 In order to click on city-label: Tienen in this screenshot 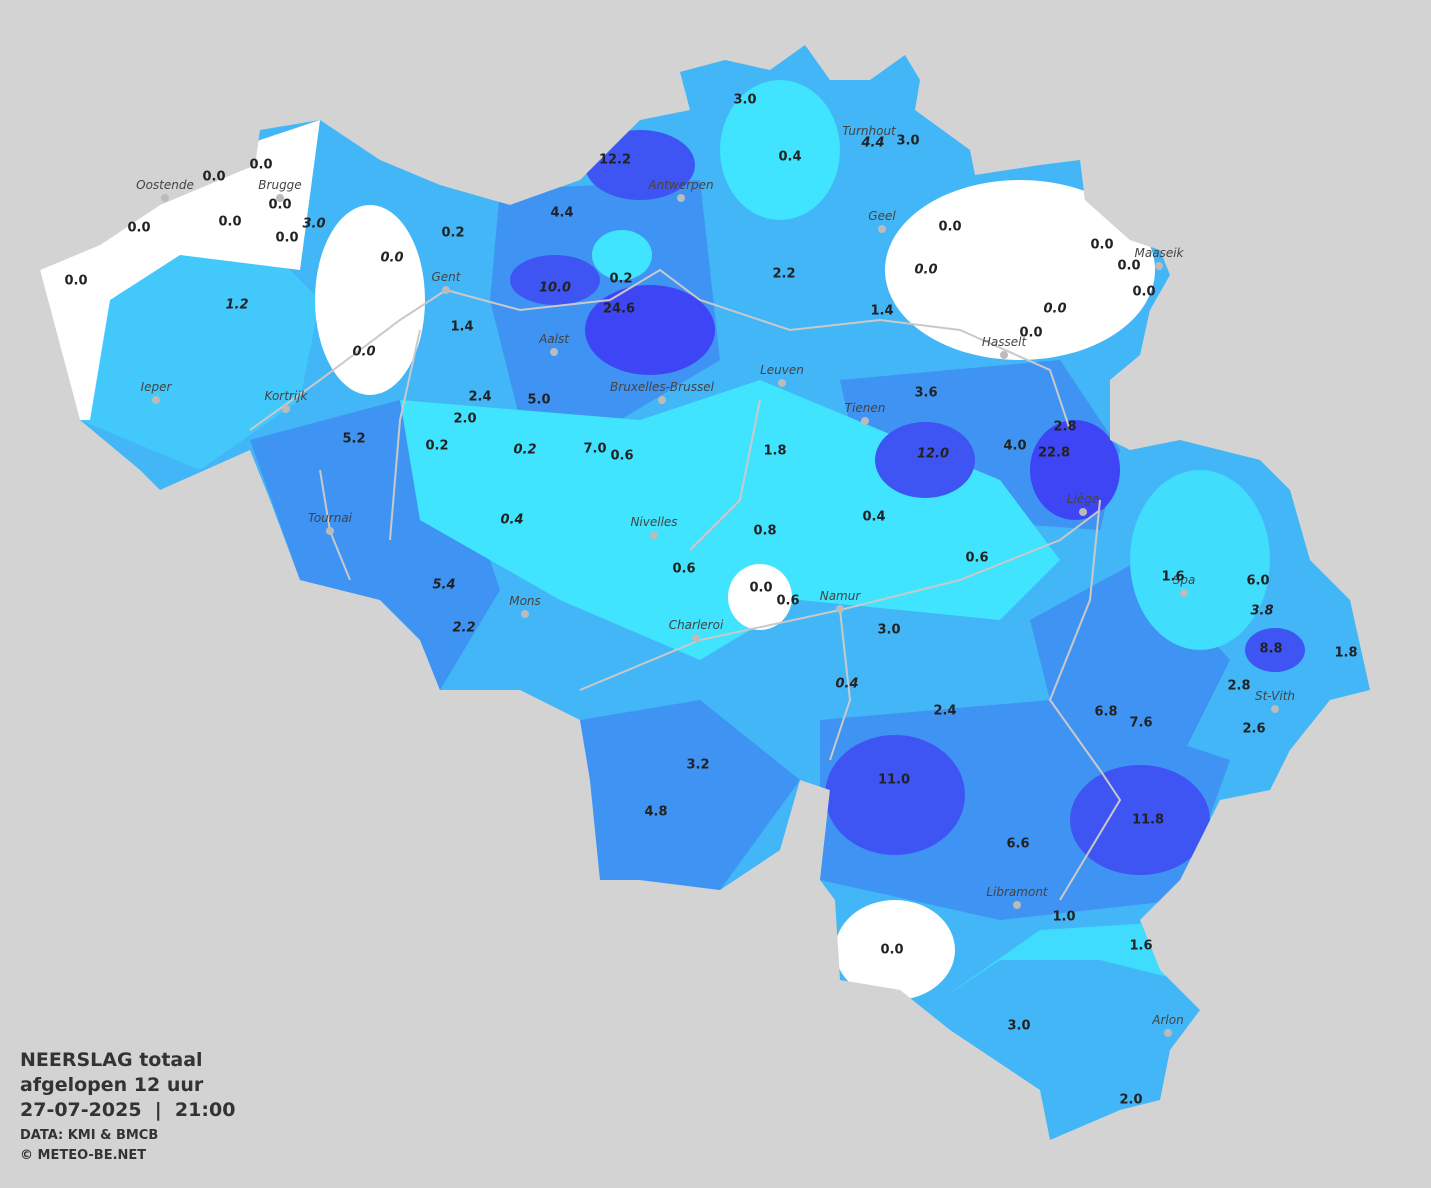, I will do `click(865, 408)`.